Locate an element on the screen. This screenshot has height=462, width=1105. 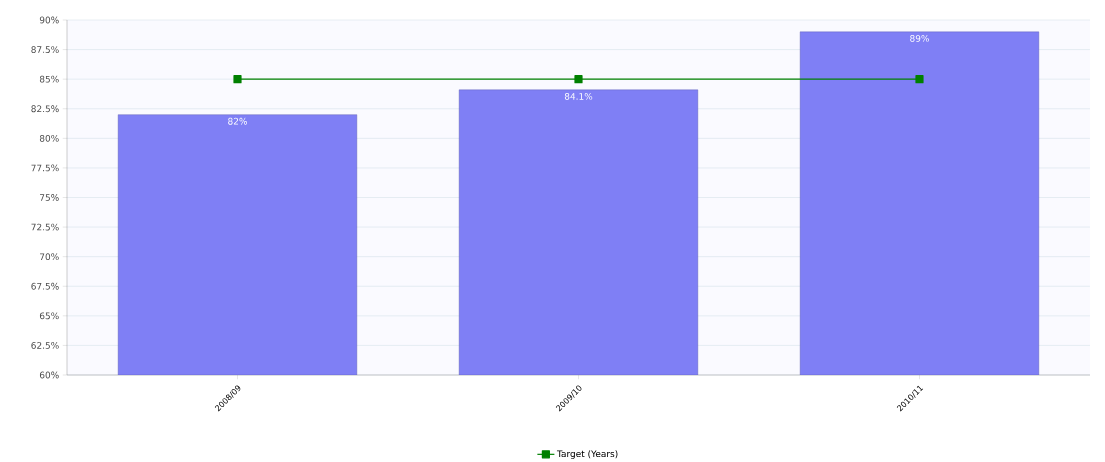
y-tick-label: 75% is located at coordinates (49, 197).